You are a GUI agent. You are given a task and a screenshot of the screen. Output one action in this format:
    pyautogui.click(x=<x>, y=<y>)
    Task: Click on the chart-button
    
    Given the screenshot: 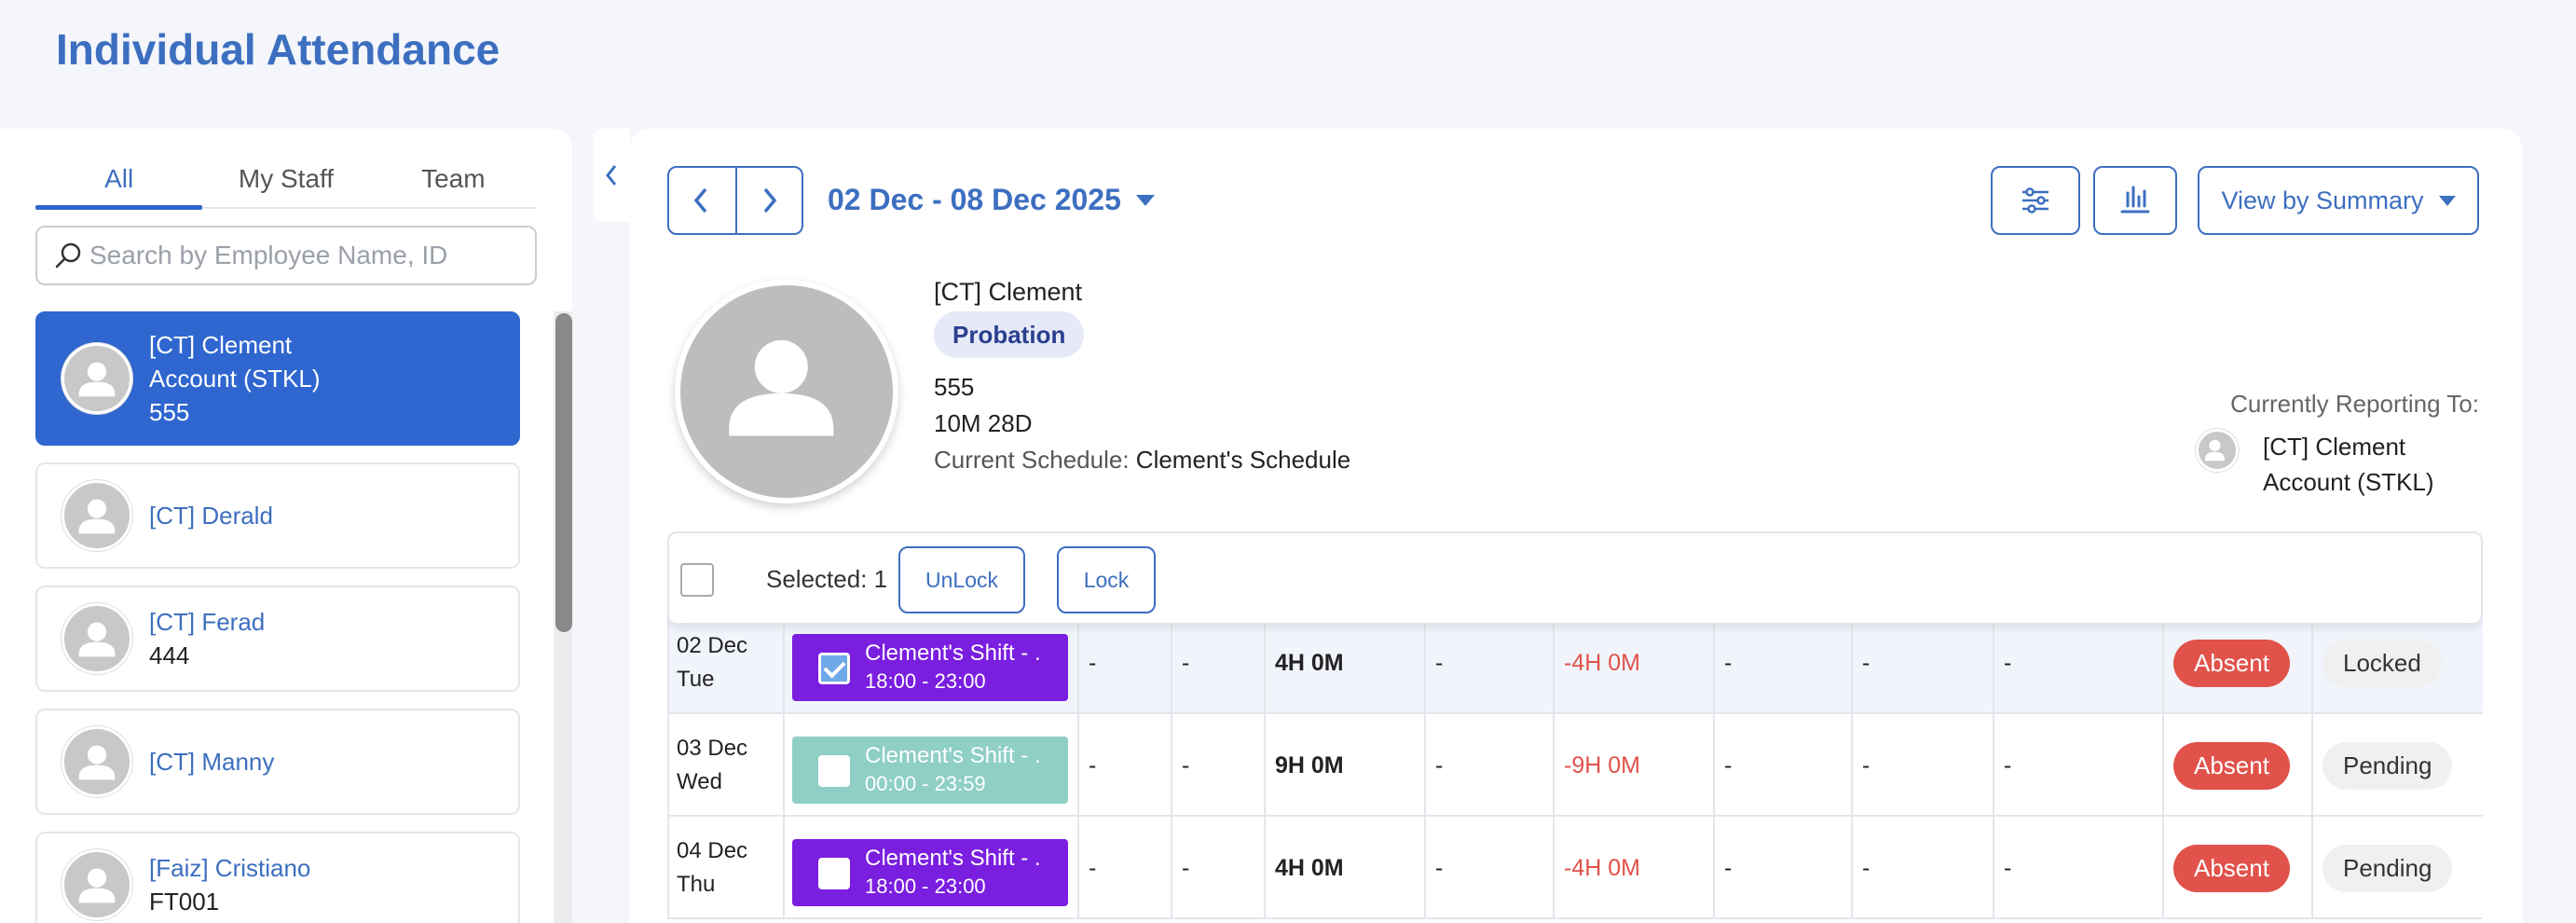 What is the action you would take?
    pyautogui.click(x=2135, y=200)
    